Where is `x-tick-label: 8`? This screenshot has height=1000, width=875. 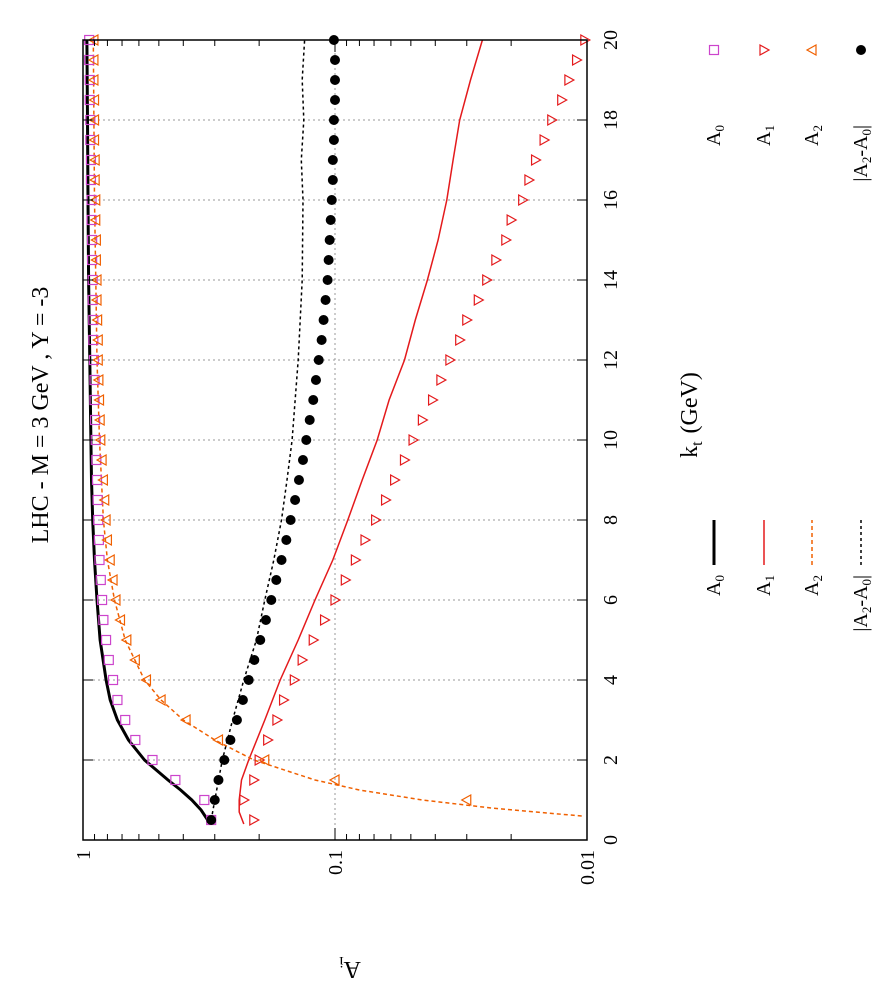 x-tick-label: 8 is located at coordinates (611, 520).